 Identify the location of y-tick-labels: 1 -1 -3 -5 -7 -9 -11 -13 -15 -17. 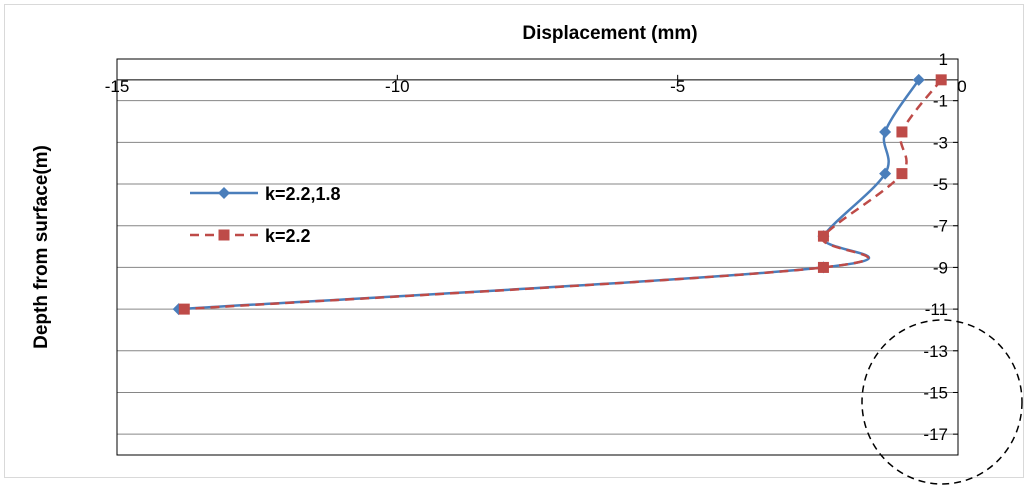
(940, 247).